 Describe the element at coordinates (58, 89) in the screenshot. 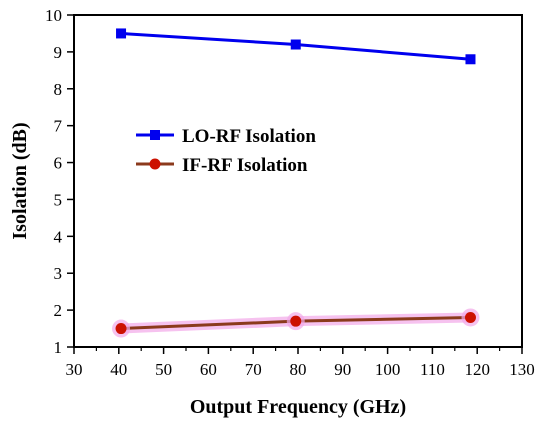

I see `y-tick-label: 8` at that location.